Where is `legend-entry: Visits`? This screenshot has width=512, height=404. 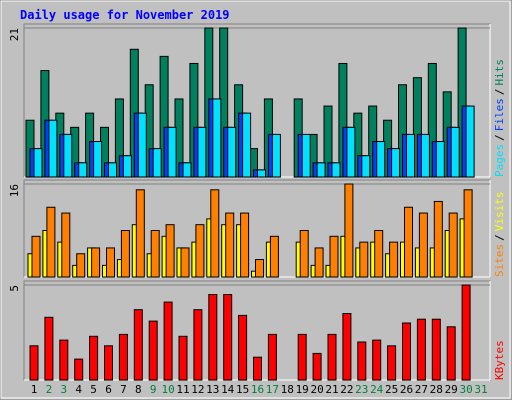 legend-entry: Visits is located at coordinates (499, 212).